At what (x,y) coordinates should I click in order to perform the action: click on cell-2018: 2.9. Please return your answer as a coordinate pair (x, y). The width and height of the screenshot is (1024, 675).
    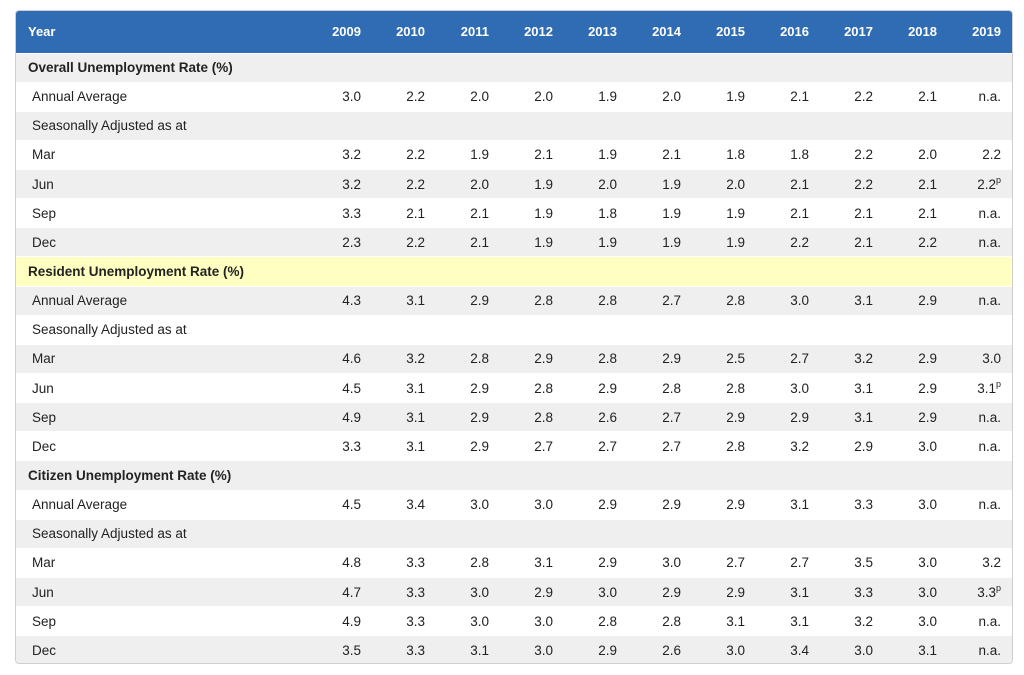
    Looking at the image, I should click on (916, 300).